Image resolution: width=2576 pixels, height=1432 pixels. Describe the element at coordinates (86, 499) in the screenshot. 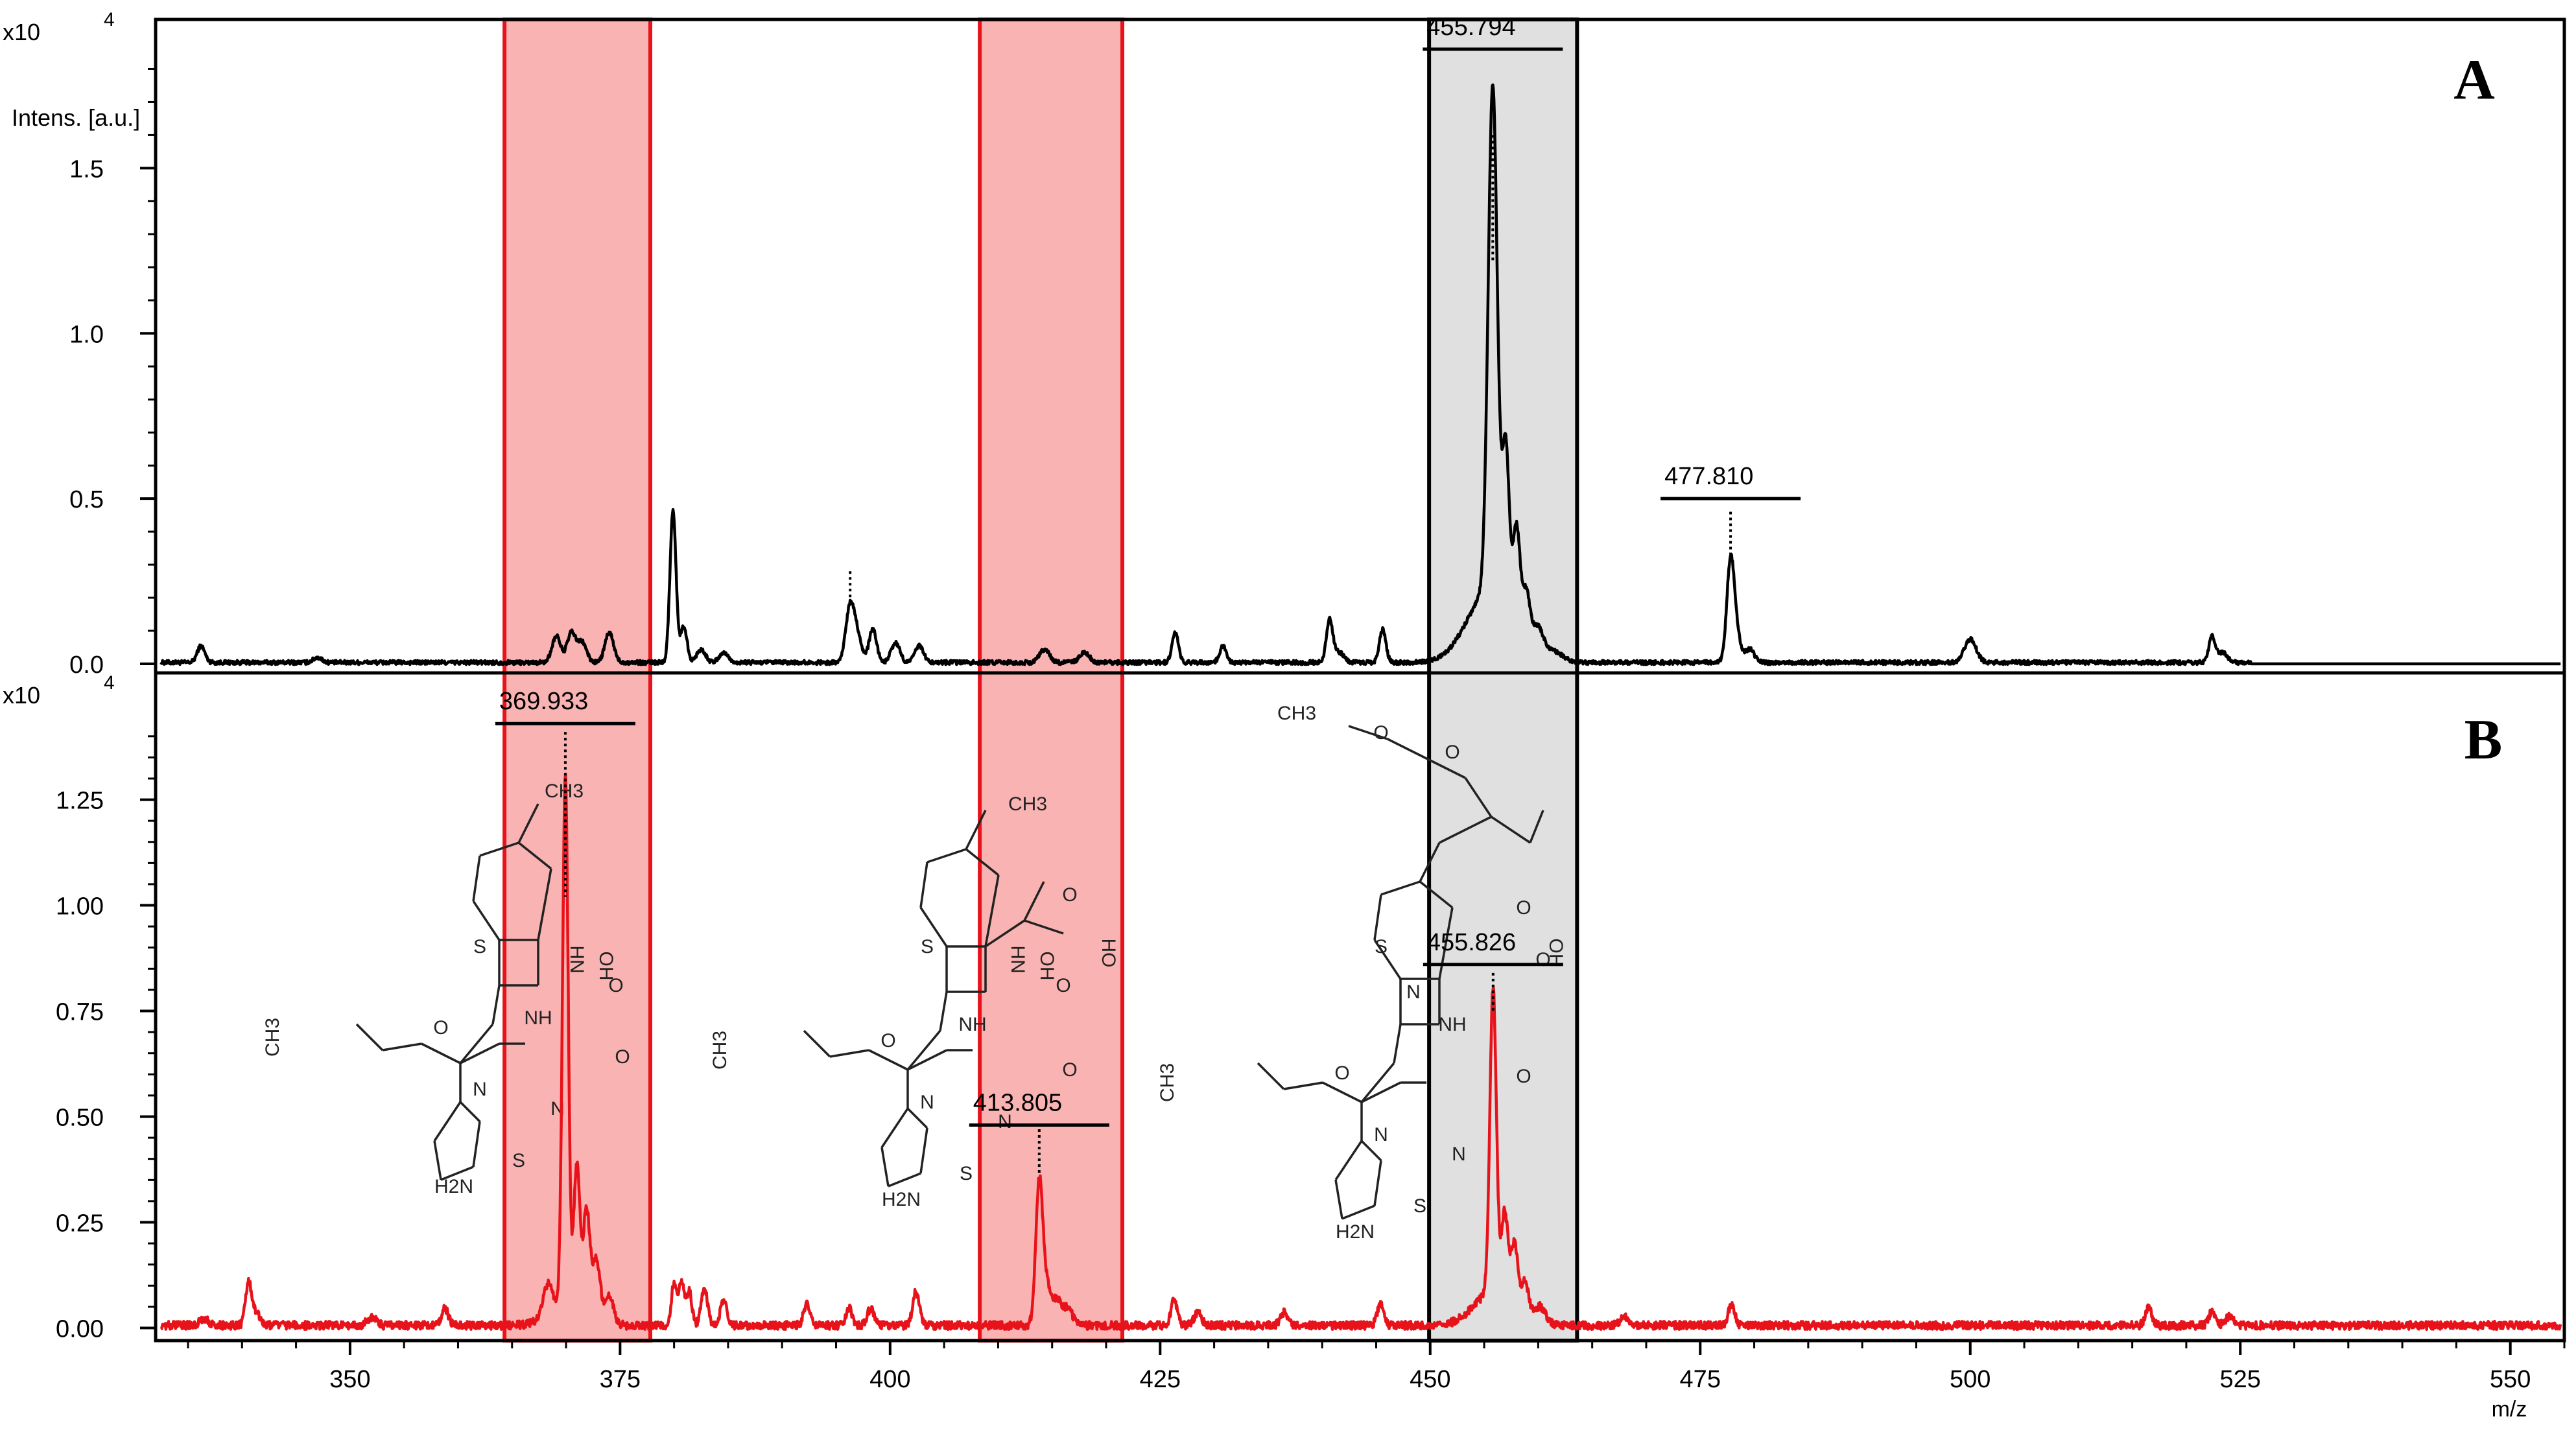

I see `panel-a-ytick-label: 0.5` at that location.